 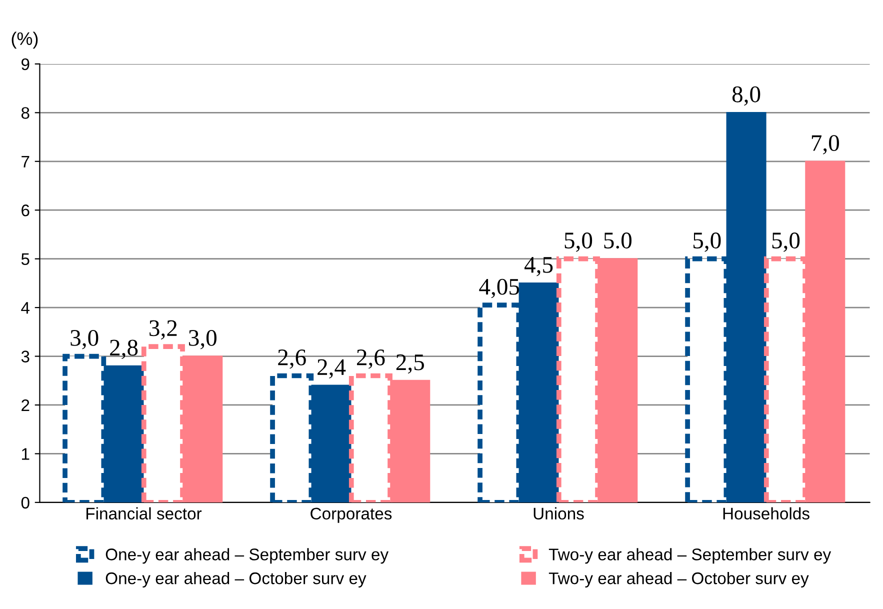 What do you see at coordinates (124, 350) in the screenshot?
I see `data-label: 2,8` at bounding box center [124, 350].